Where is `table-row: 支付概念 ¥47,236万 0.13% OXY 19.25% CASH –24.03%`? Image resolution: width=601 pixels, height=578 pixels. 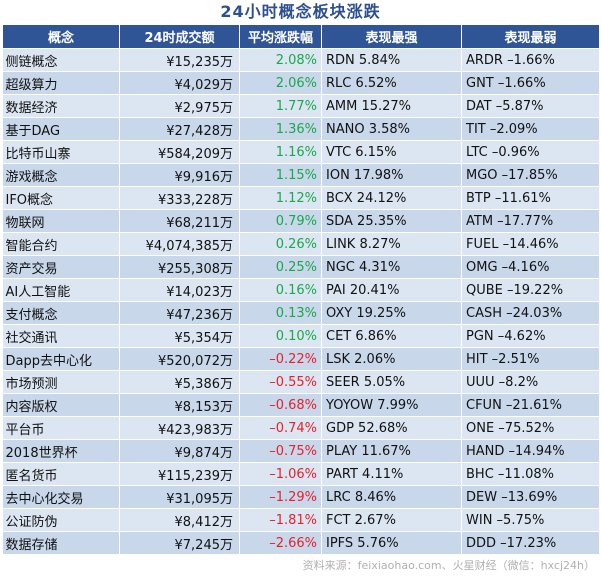 table-row: 支付概念 ¥47,236万 0.13% OXY 19.25% CASH –24.03% is located at coordinates (301, 313).